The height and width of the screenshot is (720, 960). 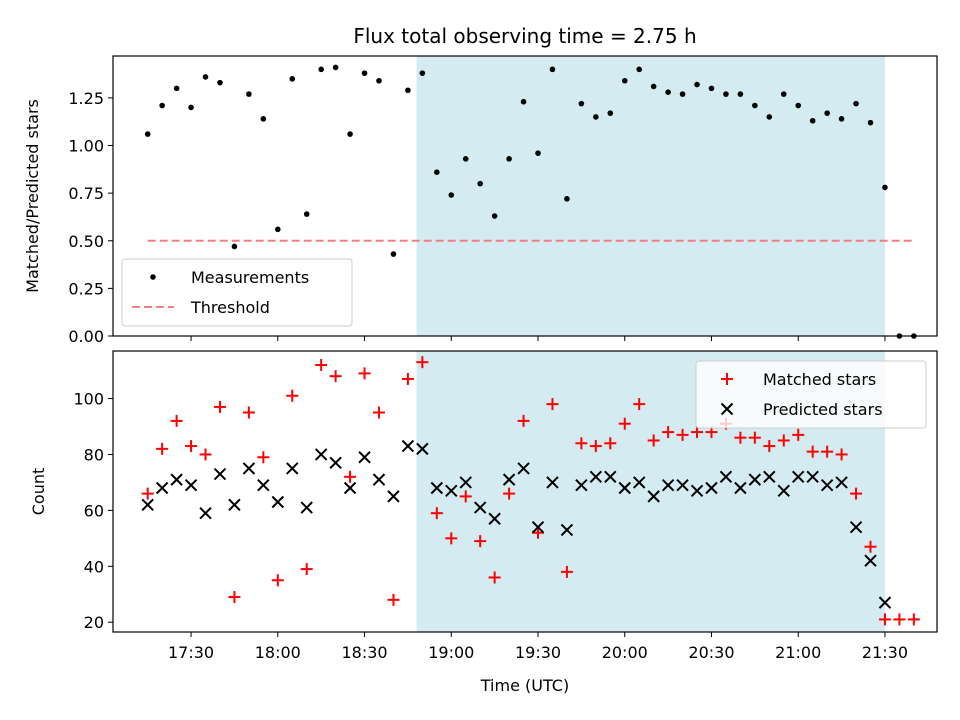 I want to click on x-tick-label: 21:30, so click(x=885, y=652).